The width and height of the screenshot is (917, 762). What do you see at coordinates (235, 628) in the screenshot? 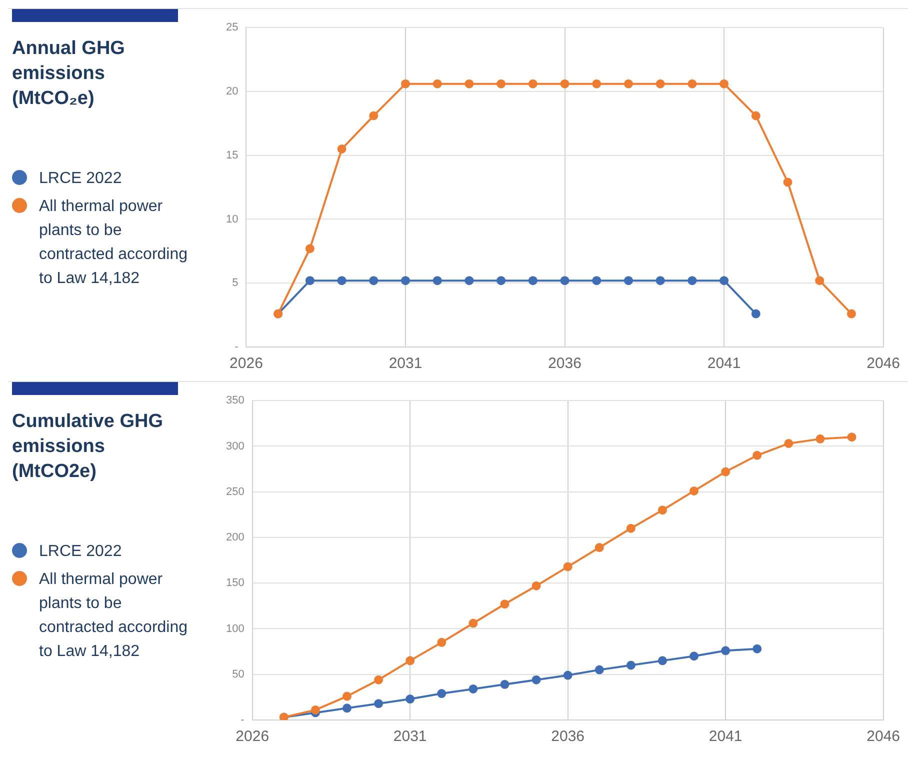
I see `y-tick-label: 100` at bounding box center [235, 628].